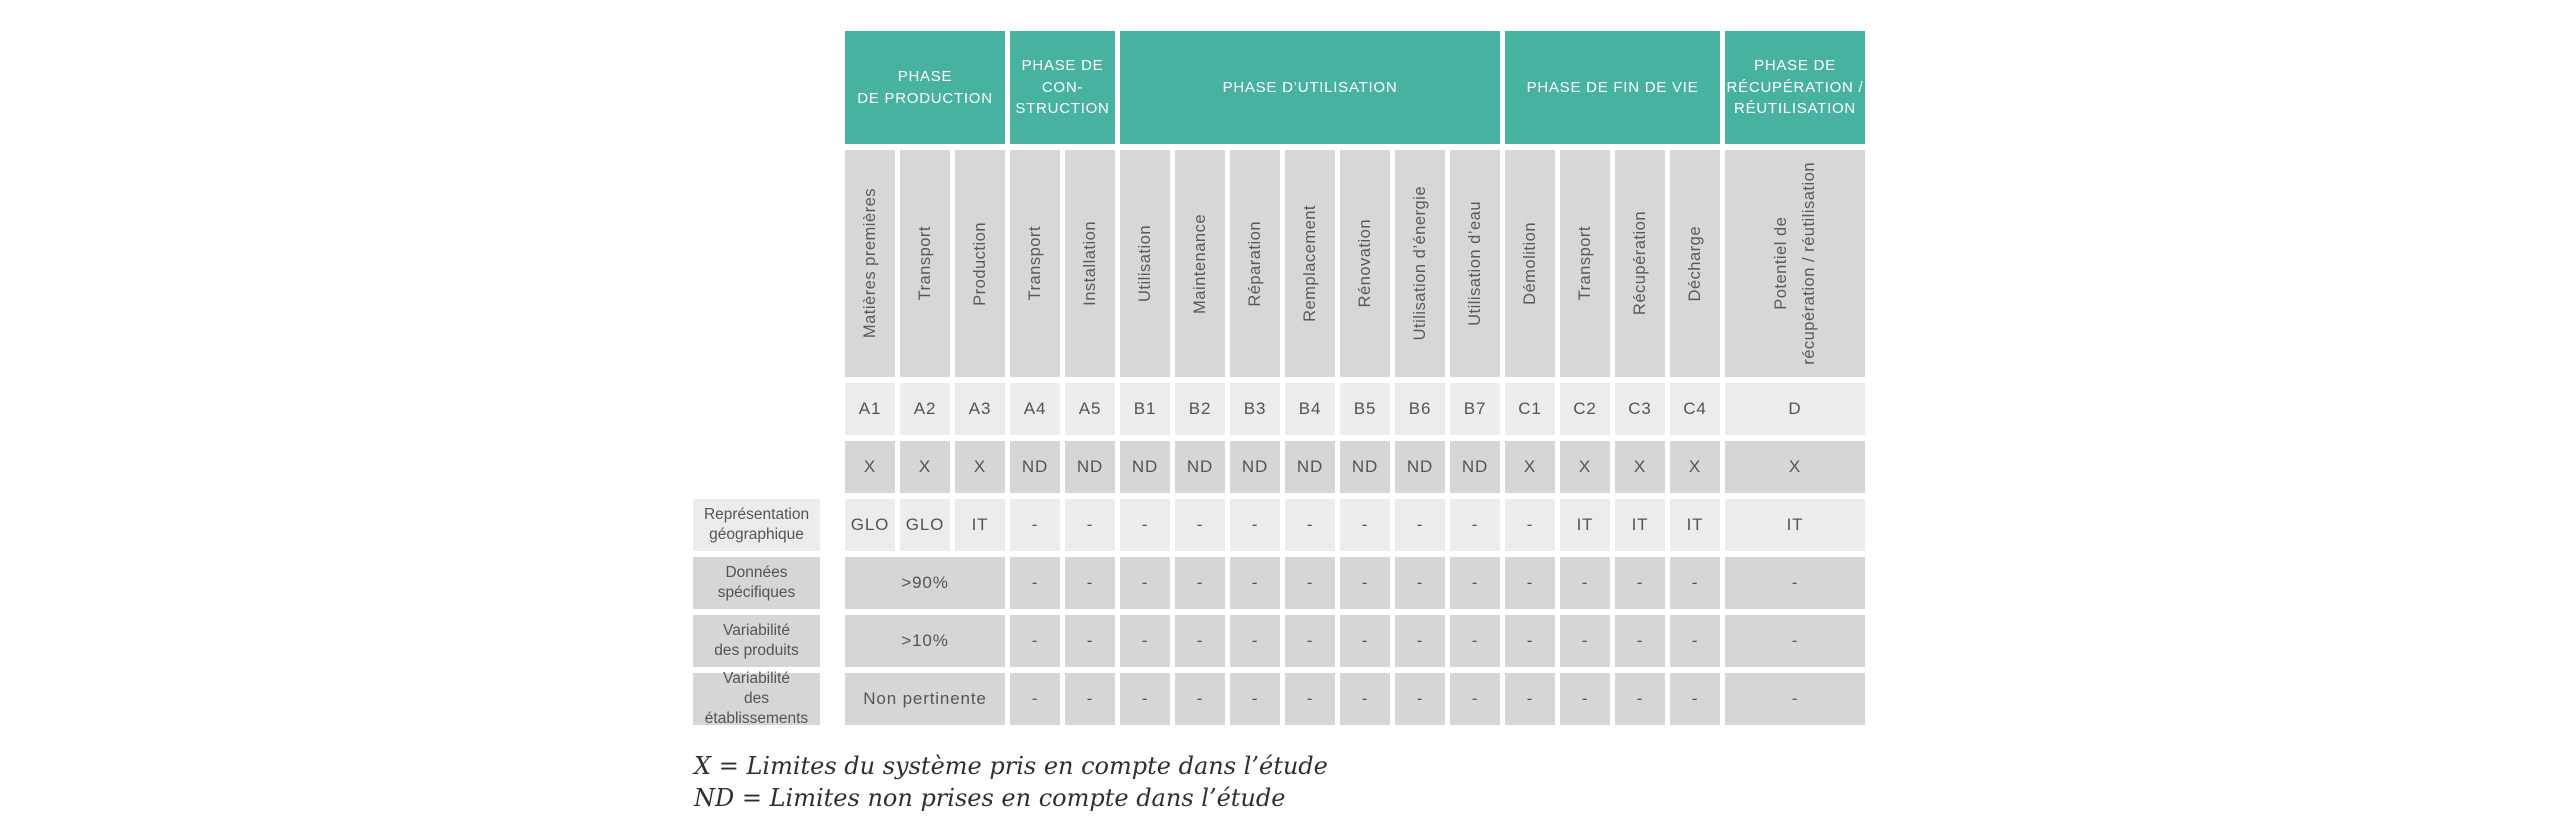  I want to click on boundary-cell-a4: ND, so click(1035, 467).